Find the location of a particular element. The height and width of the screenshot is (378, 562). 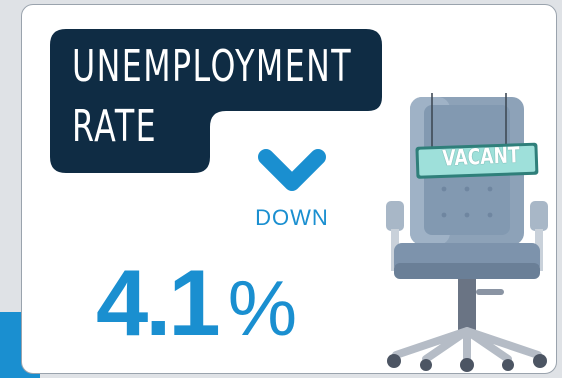

direction-label: DOWN is located at coordinates (292, 217).